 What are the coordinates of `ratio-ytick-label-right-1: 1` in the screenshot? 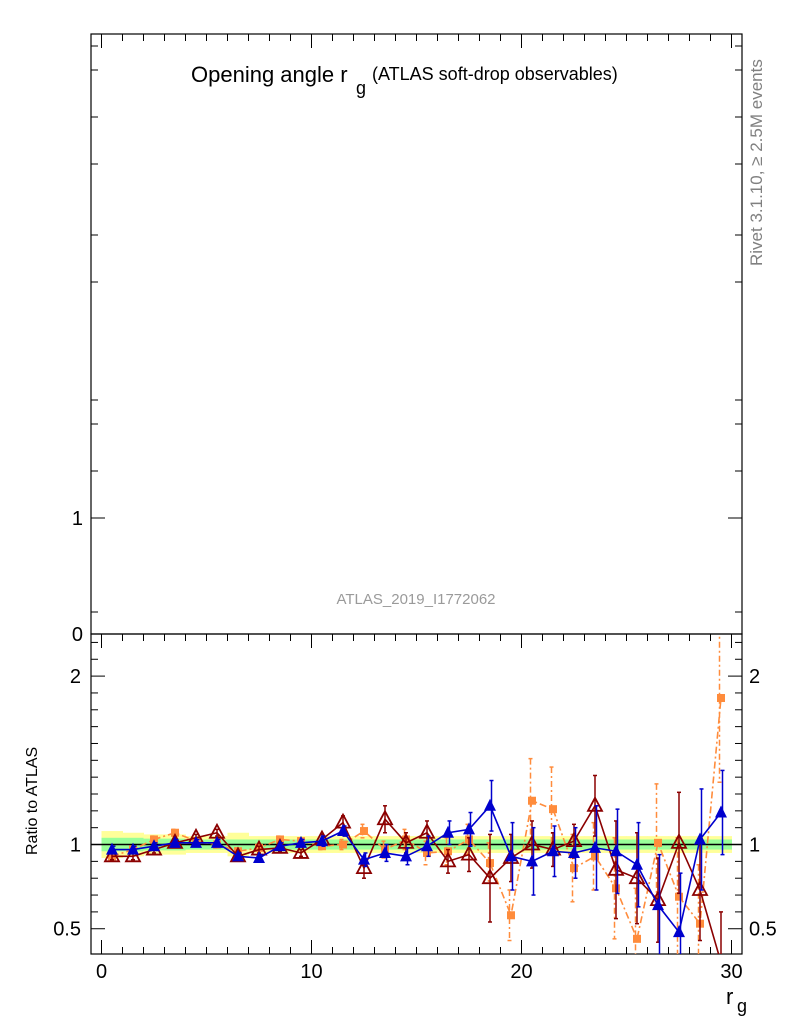 It's located at (754, 846).